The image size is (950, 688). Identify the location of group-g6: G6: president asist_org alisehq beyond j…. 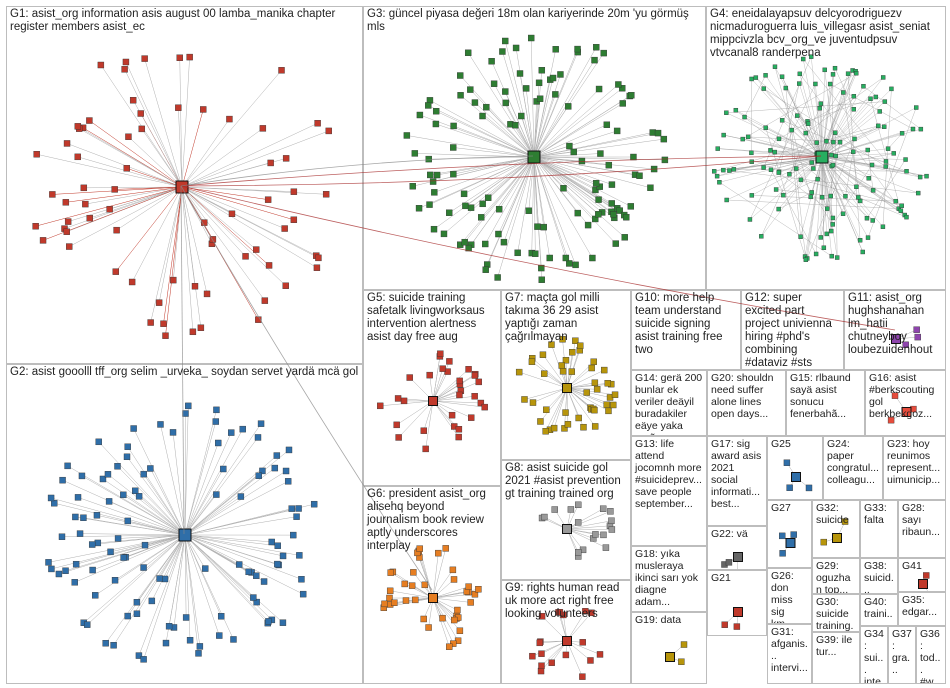
(432, 585).